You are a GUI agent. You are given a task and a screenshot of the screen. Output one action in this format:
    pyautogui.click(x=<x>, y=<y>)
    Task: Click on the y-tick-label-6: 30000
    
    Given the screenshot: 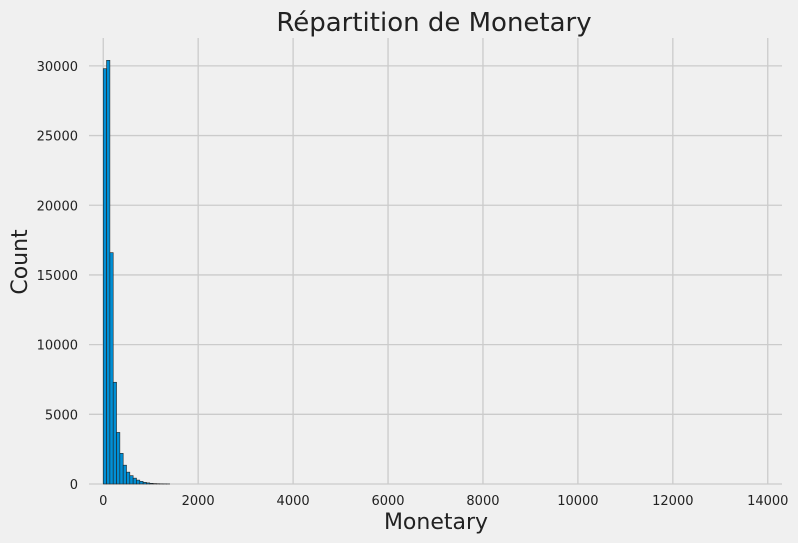 What is the action you would take?
    pyautogui.click(x=57, y=67)
    